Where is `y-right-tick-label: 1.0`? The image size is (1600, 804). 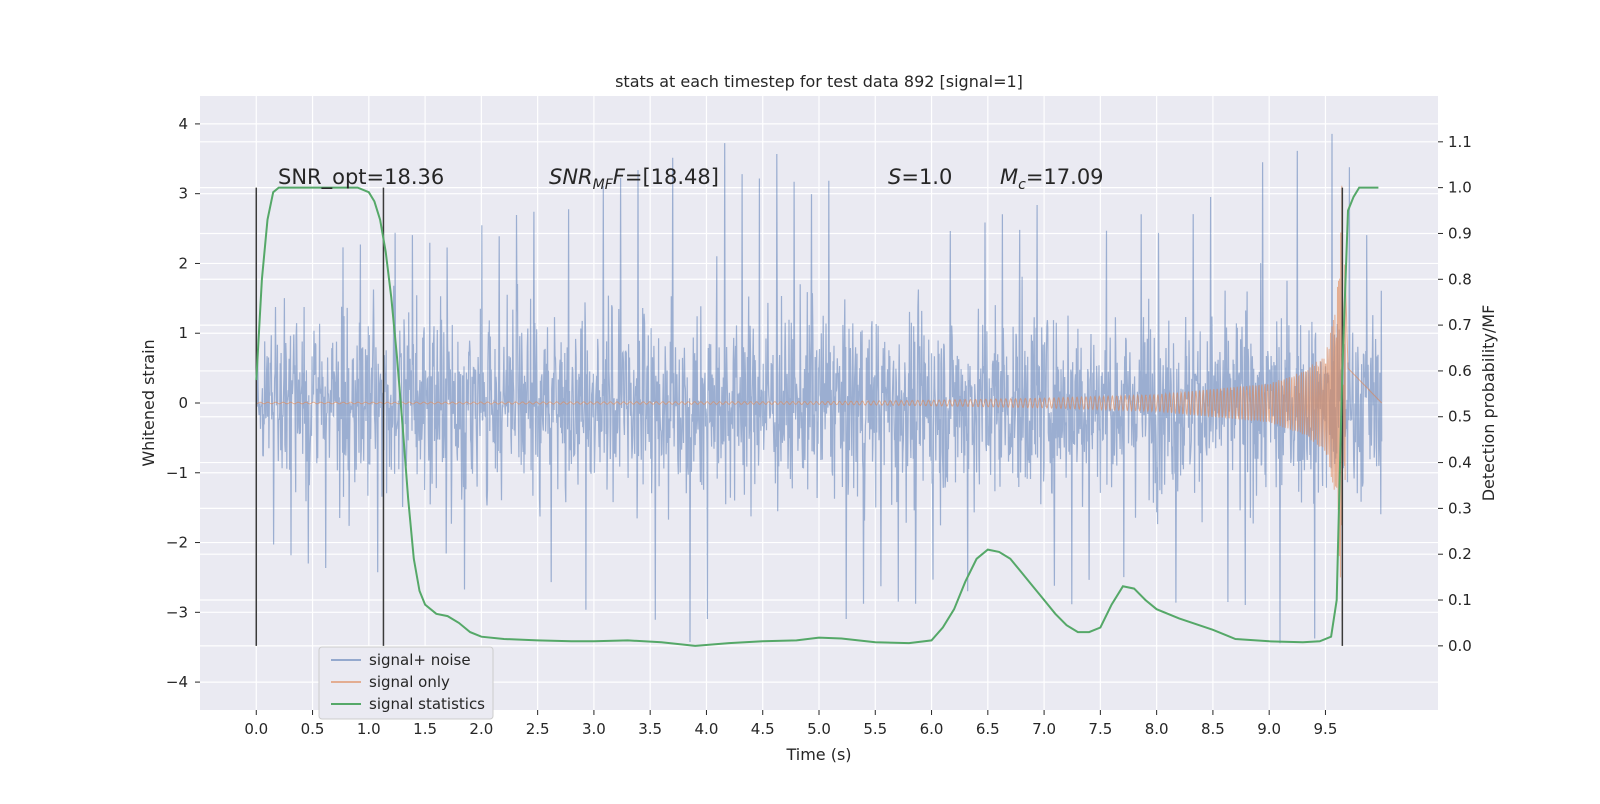
y-right-tick-label: 1.0 is located at coordinates (1460, 188).